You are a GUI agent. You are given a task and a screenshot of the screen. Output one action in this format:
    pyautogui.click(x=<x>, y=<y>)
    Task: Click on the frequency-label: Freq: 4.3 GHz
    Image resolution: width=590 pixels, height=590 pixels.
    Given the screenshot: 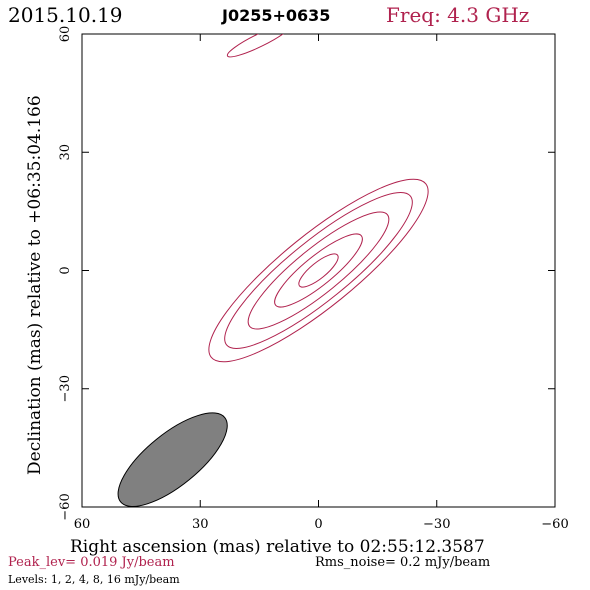 What is the action you would take?
    pyautogui.click(x=457, y=15)
    